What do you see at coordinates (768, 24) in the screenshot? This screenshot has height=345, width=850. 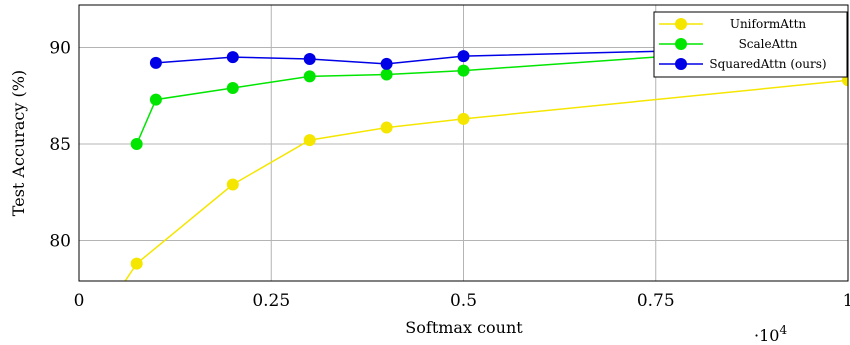 I see `legend-label: UniformAttn` at bounding box center [768, 24].